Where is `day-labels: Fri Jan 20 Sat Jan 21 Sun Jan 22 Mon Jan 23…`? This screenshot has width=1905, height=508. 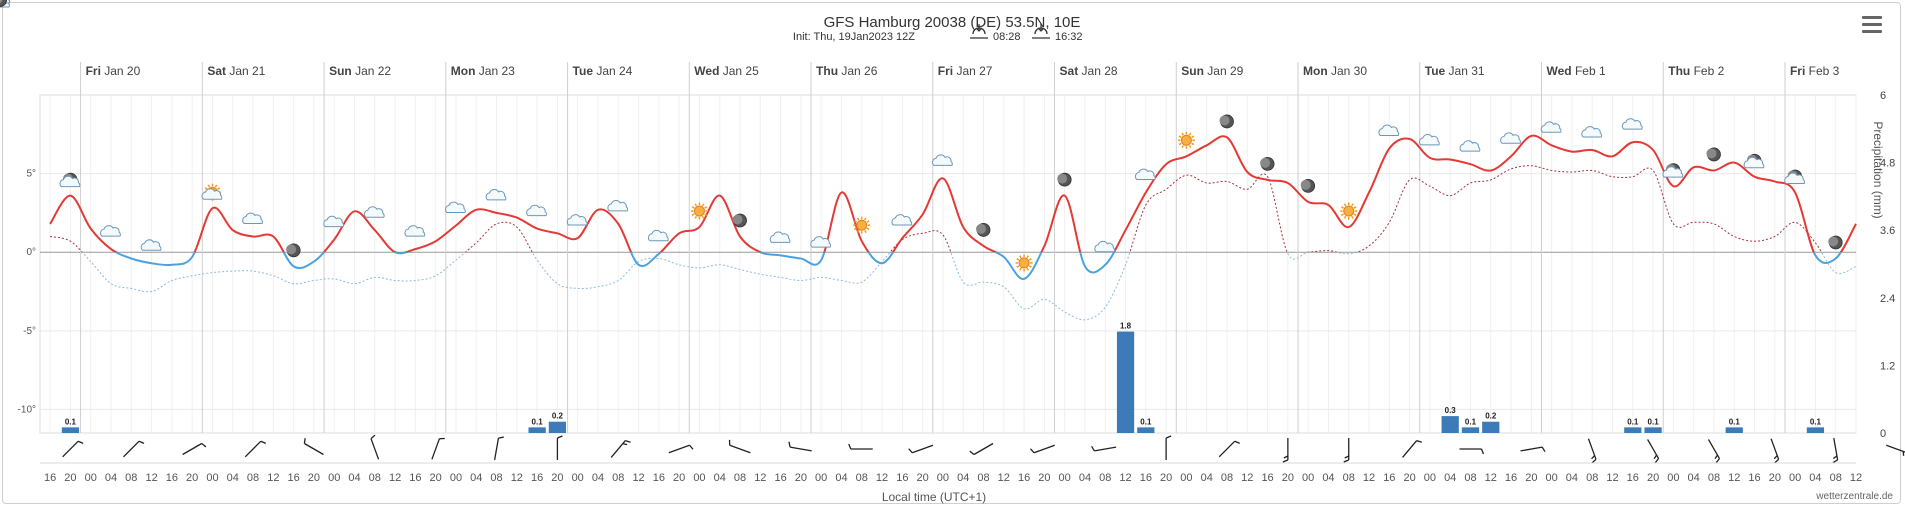 day-labels: Fri Jan 20 Sat Jan 21 Sun Jan 22 Mon Jan 23… is located at coordinates (963, 71).